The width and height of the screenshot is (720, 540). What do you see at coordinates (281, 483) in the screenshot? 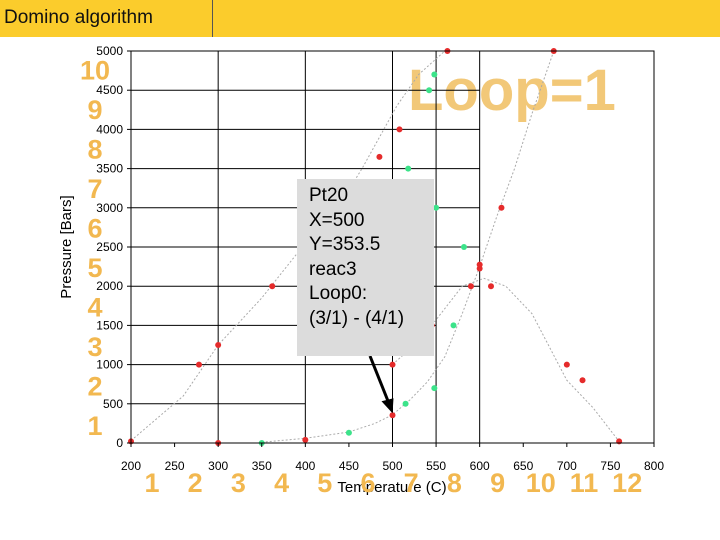
I see `column-number: 4` at bounding box center [281, 483].